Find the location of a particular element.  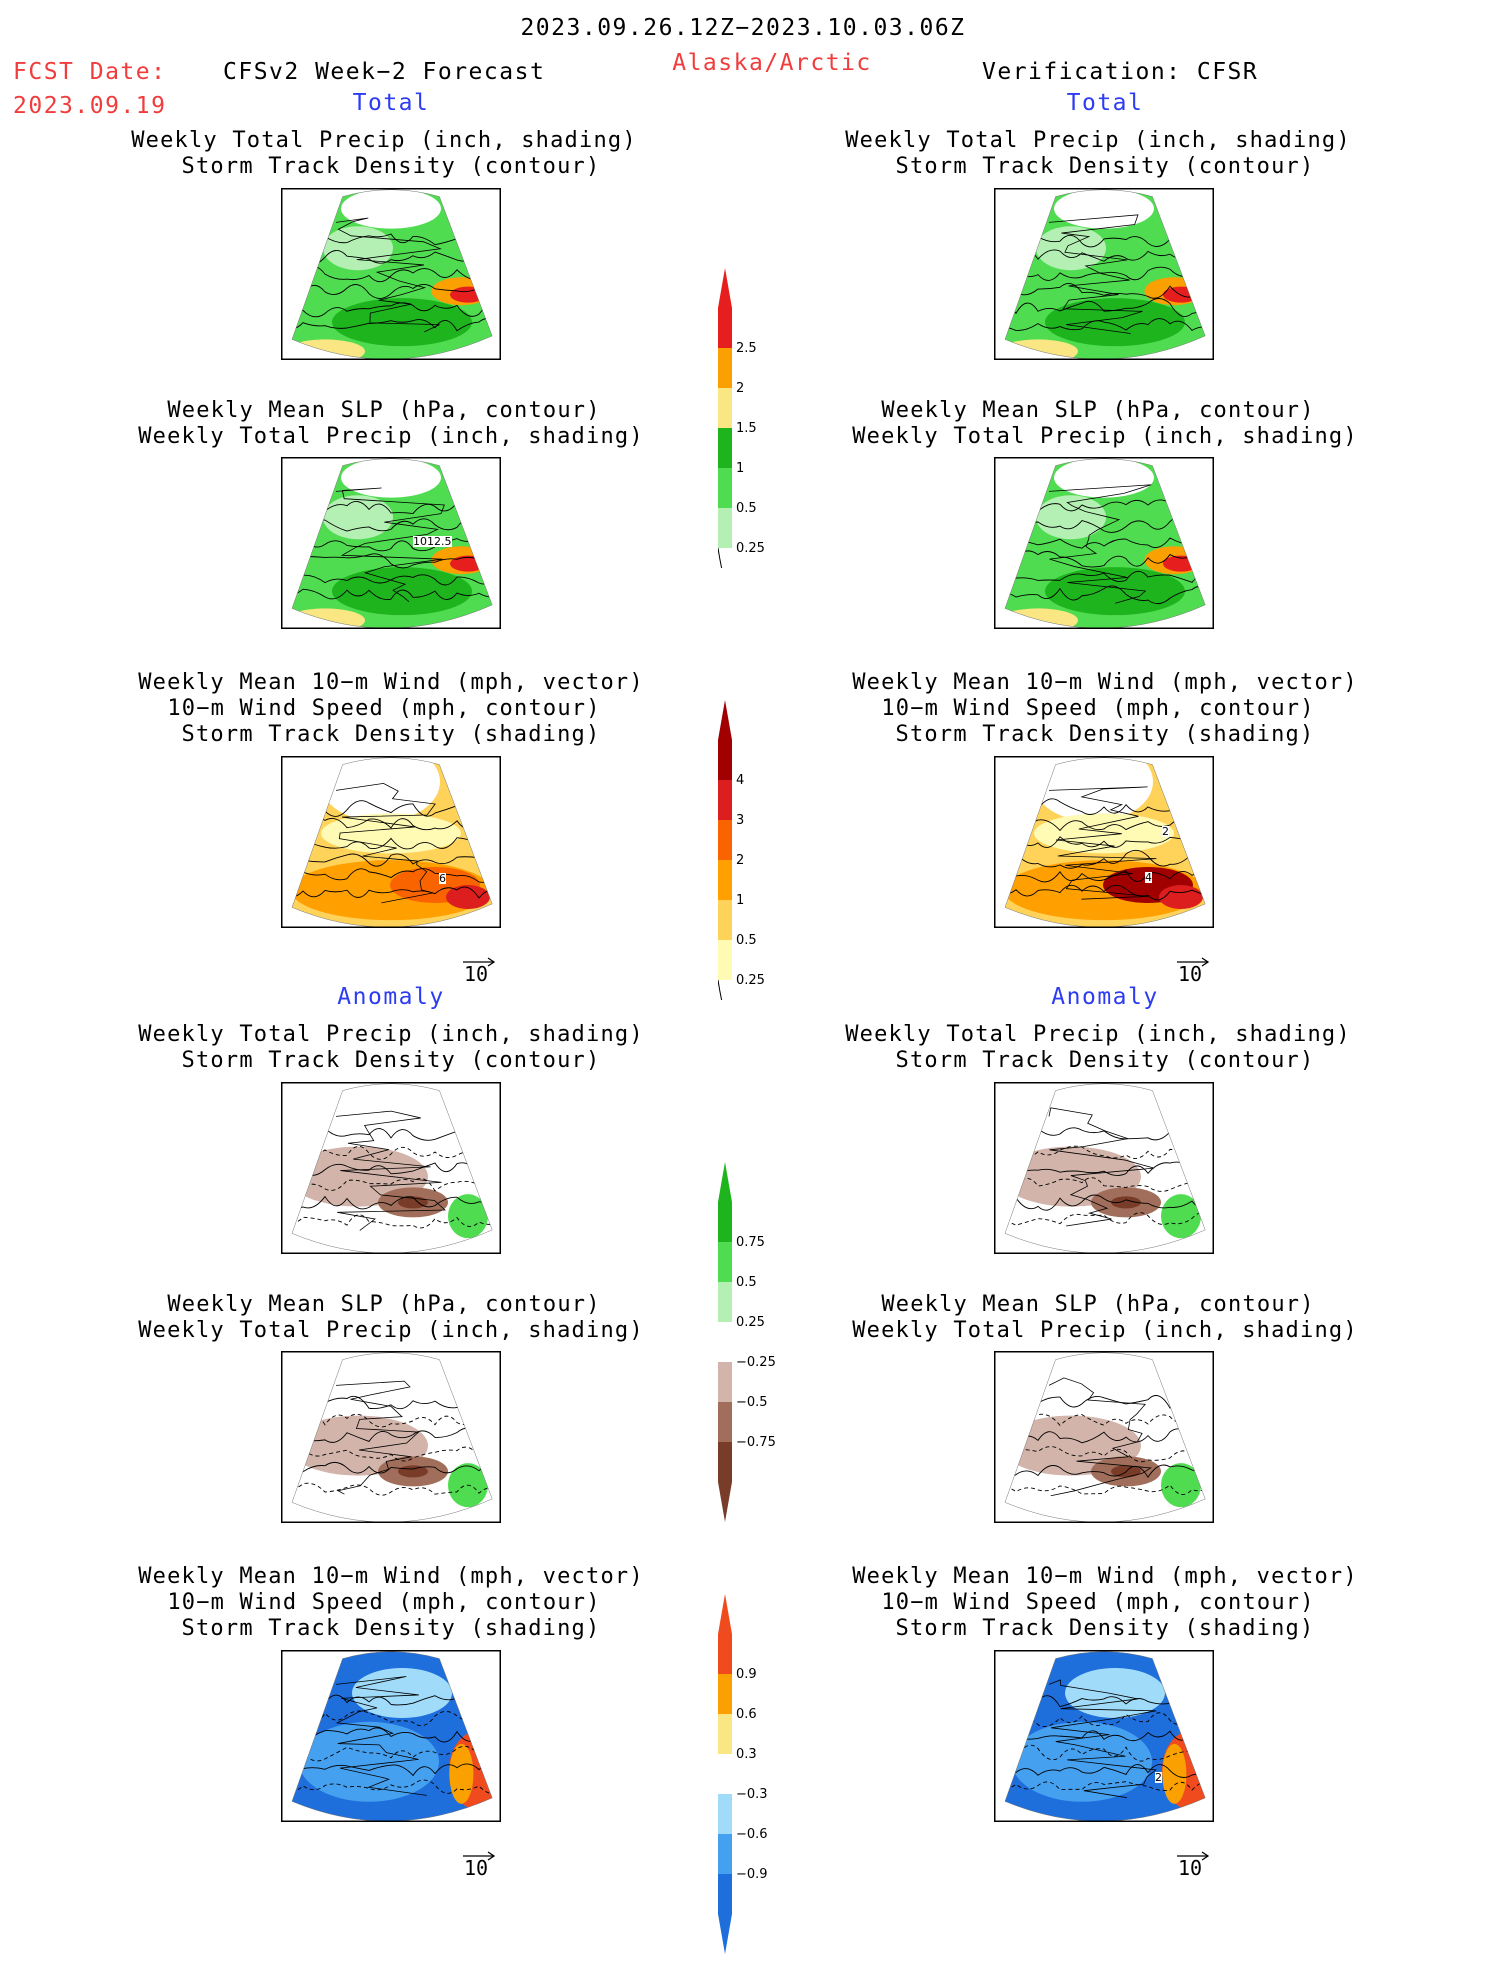

map-total-precip-storm-forecast is located at coordinates (391, 274).